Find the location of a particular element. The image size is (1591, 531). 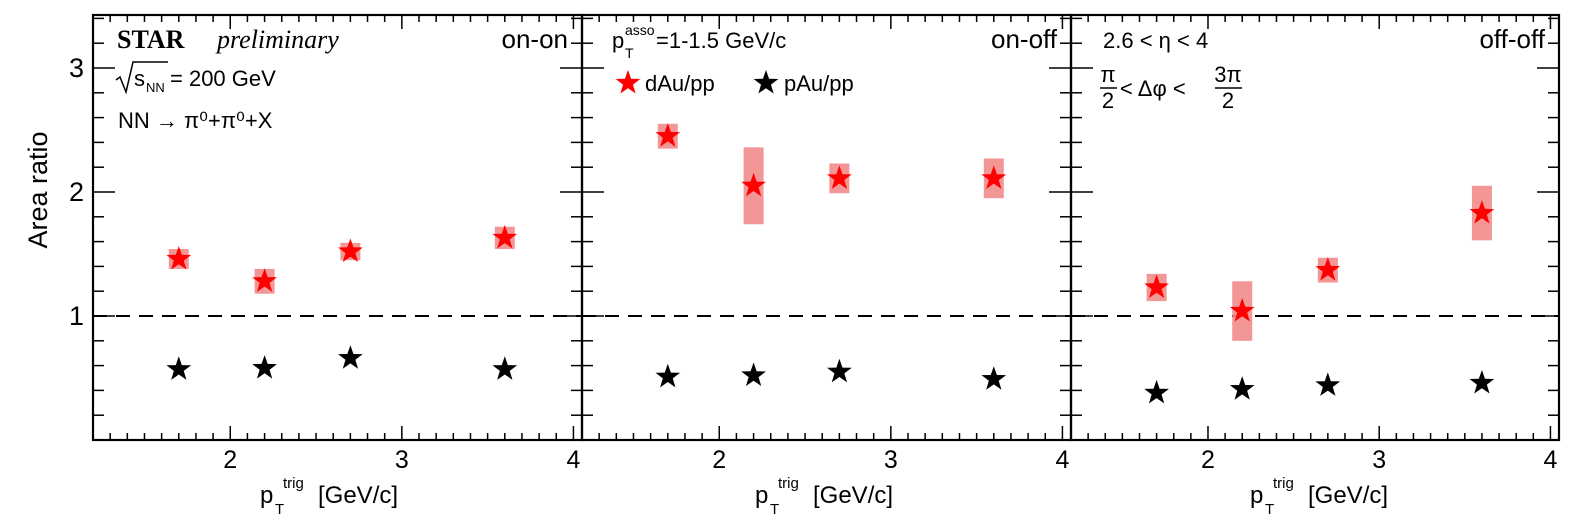

reaction-label: NN → π⁰+π⁰+X is located at coordinates (195, 120).